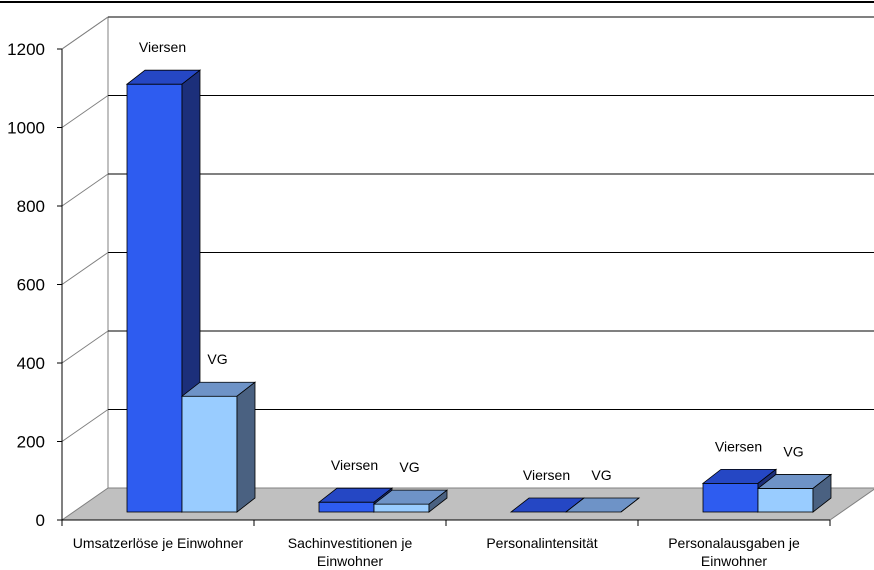 Image resolution: width=874 pixels, height=570 pixels. I want to click on y-tick-label: 600, so click(31, 285).